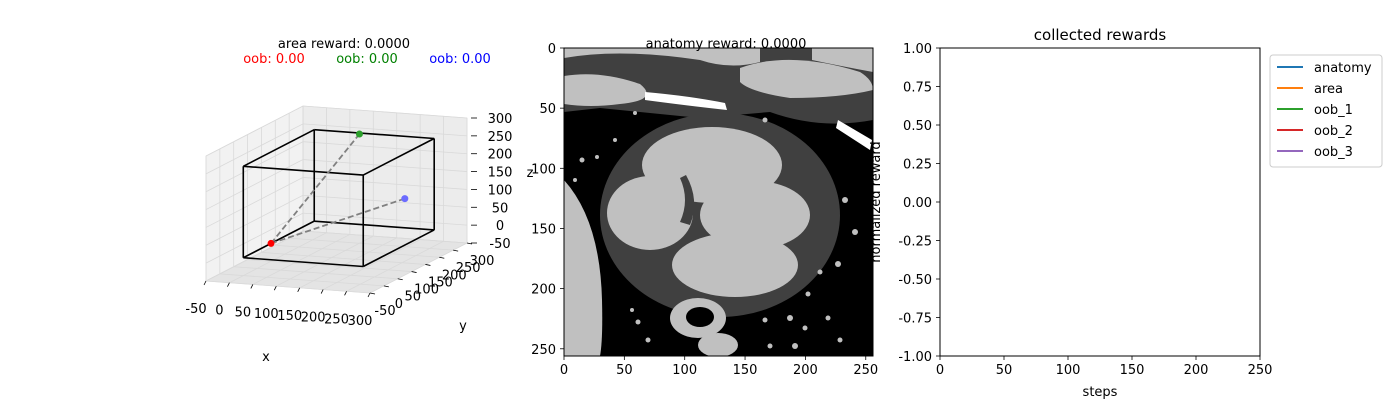 This screenshot has height=400, width=1400. What do you see at coordinates (624, 370) in the screenshot?
I see `image-x-tick-label: 50` at bounding box center [624, 370].